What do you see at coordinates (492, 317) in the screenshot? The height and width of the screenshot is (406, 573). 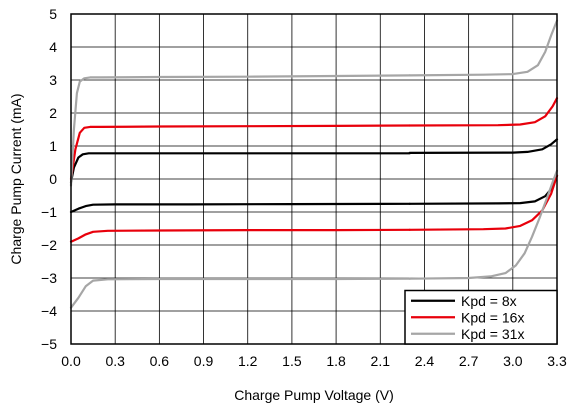 I see `legend-label: Kpd = 16x` at bounding box center [492, 317].